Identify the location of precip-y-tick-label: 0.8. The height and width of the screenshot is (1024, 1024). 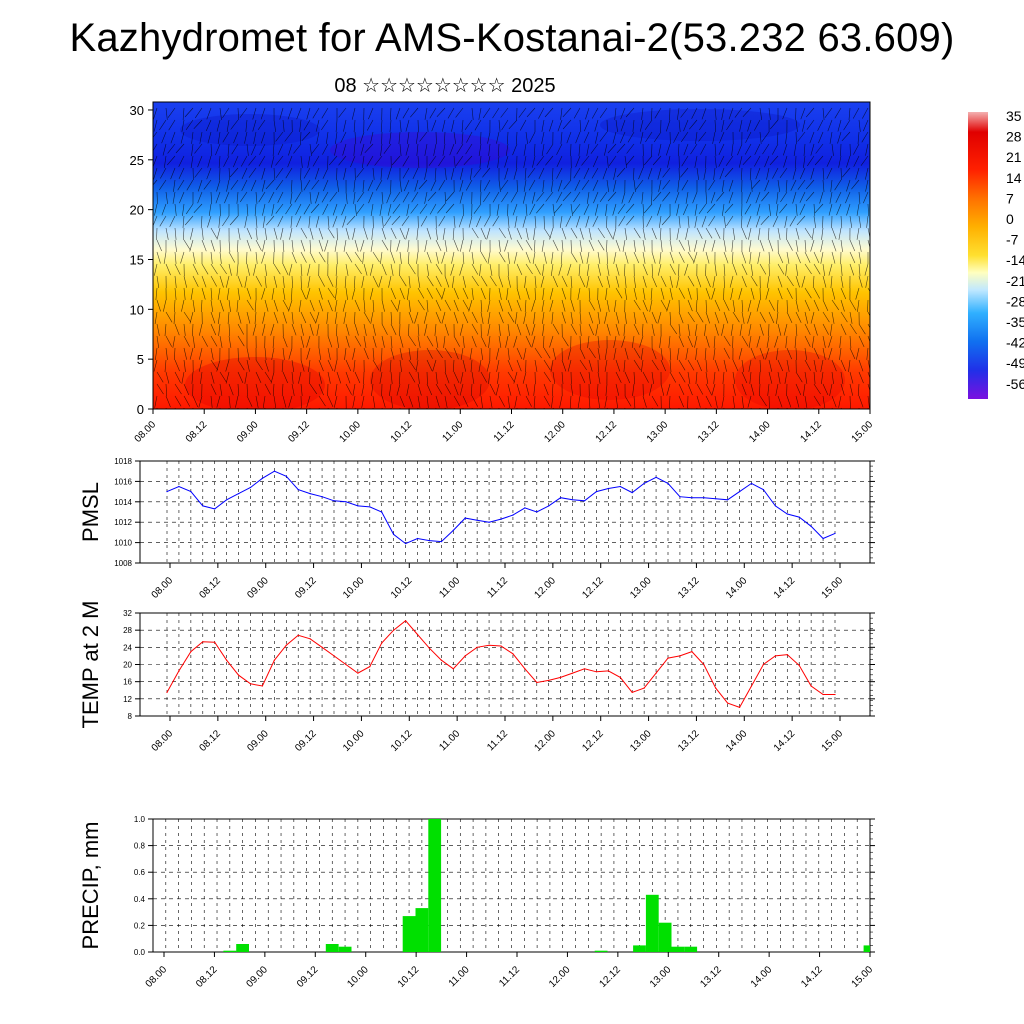
(140, 846).